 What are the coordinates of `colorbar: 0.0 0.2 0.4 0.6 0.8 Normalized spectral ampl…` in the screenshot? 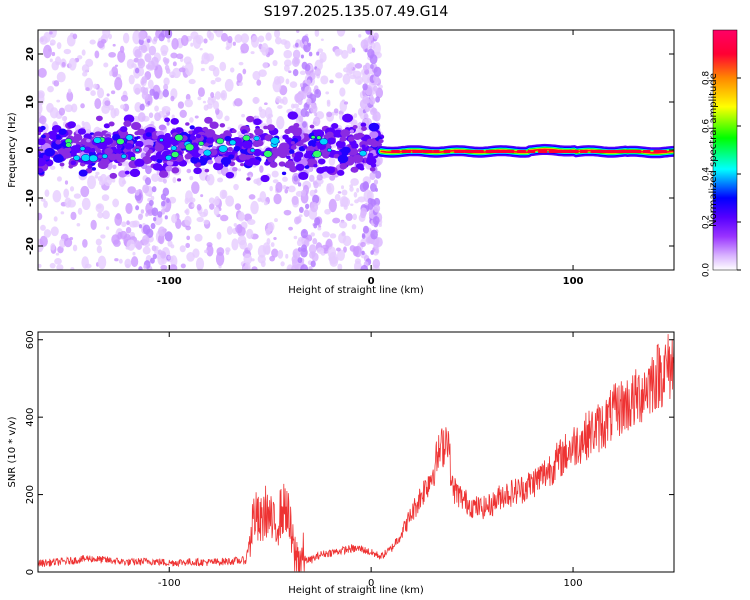 It's located at (721, 153).